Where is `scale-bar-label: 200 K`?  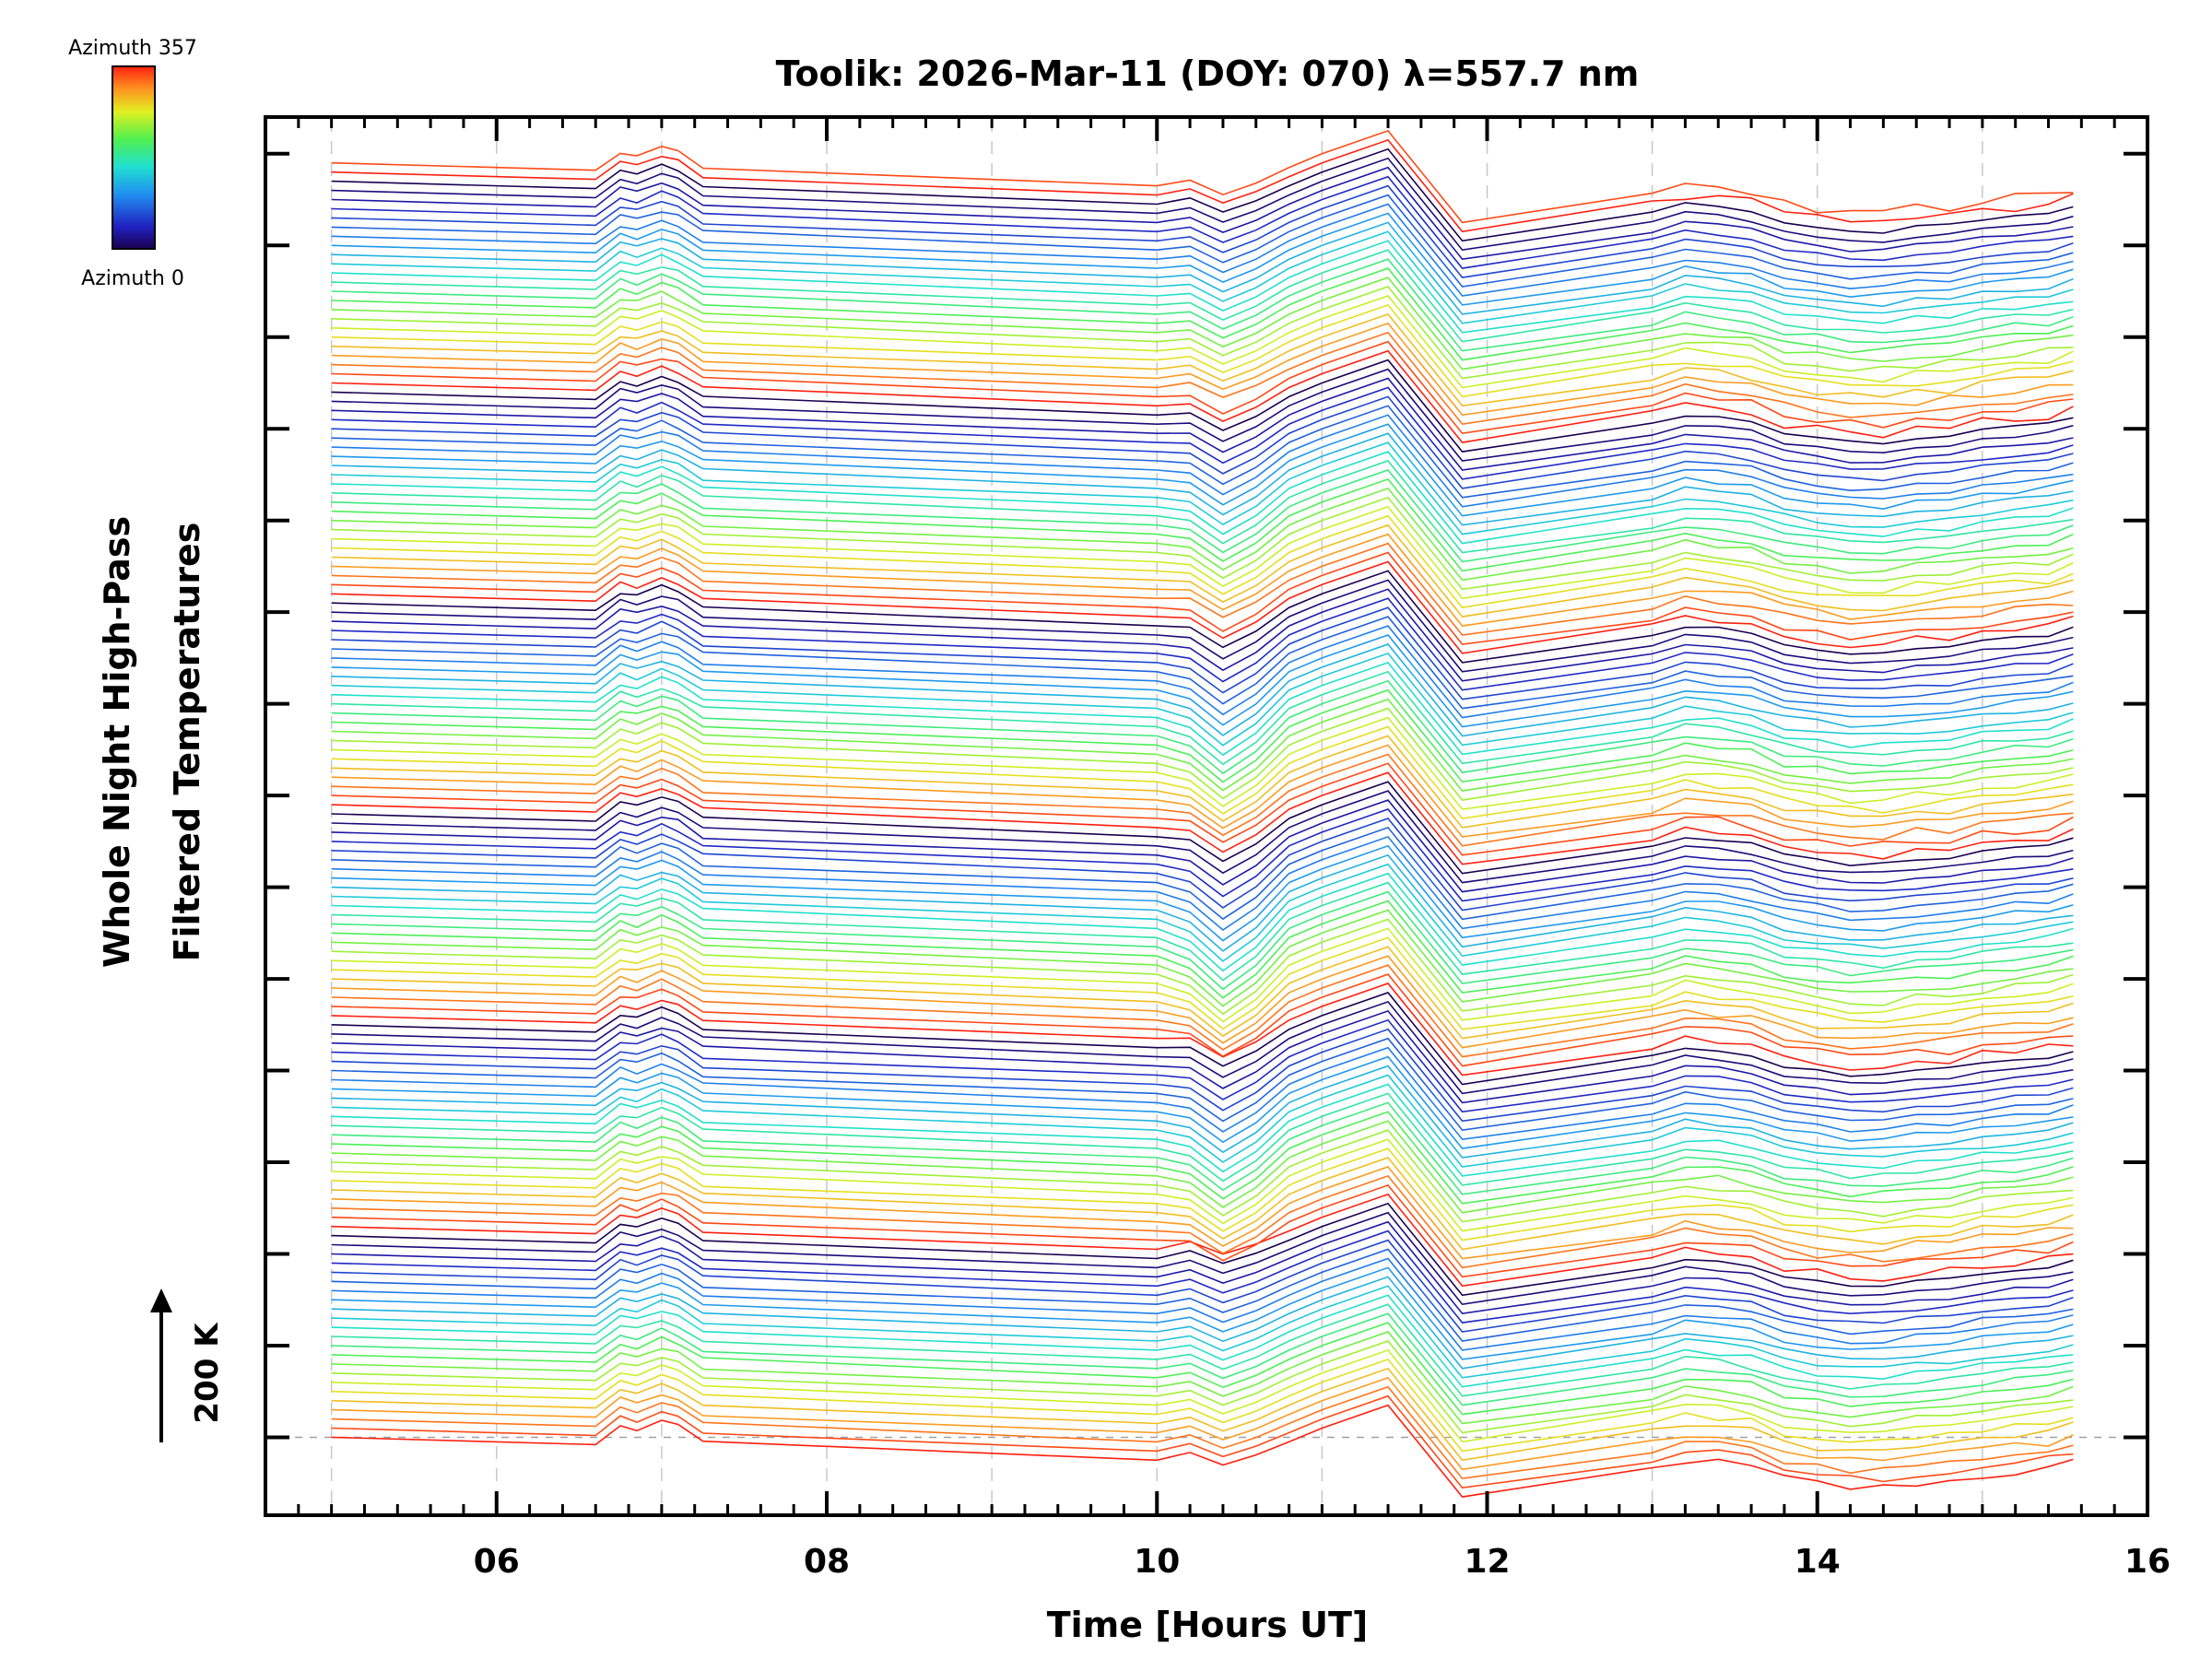
scale-bar-label: 200 K is located at coordinates (207, 1373).